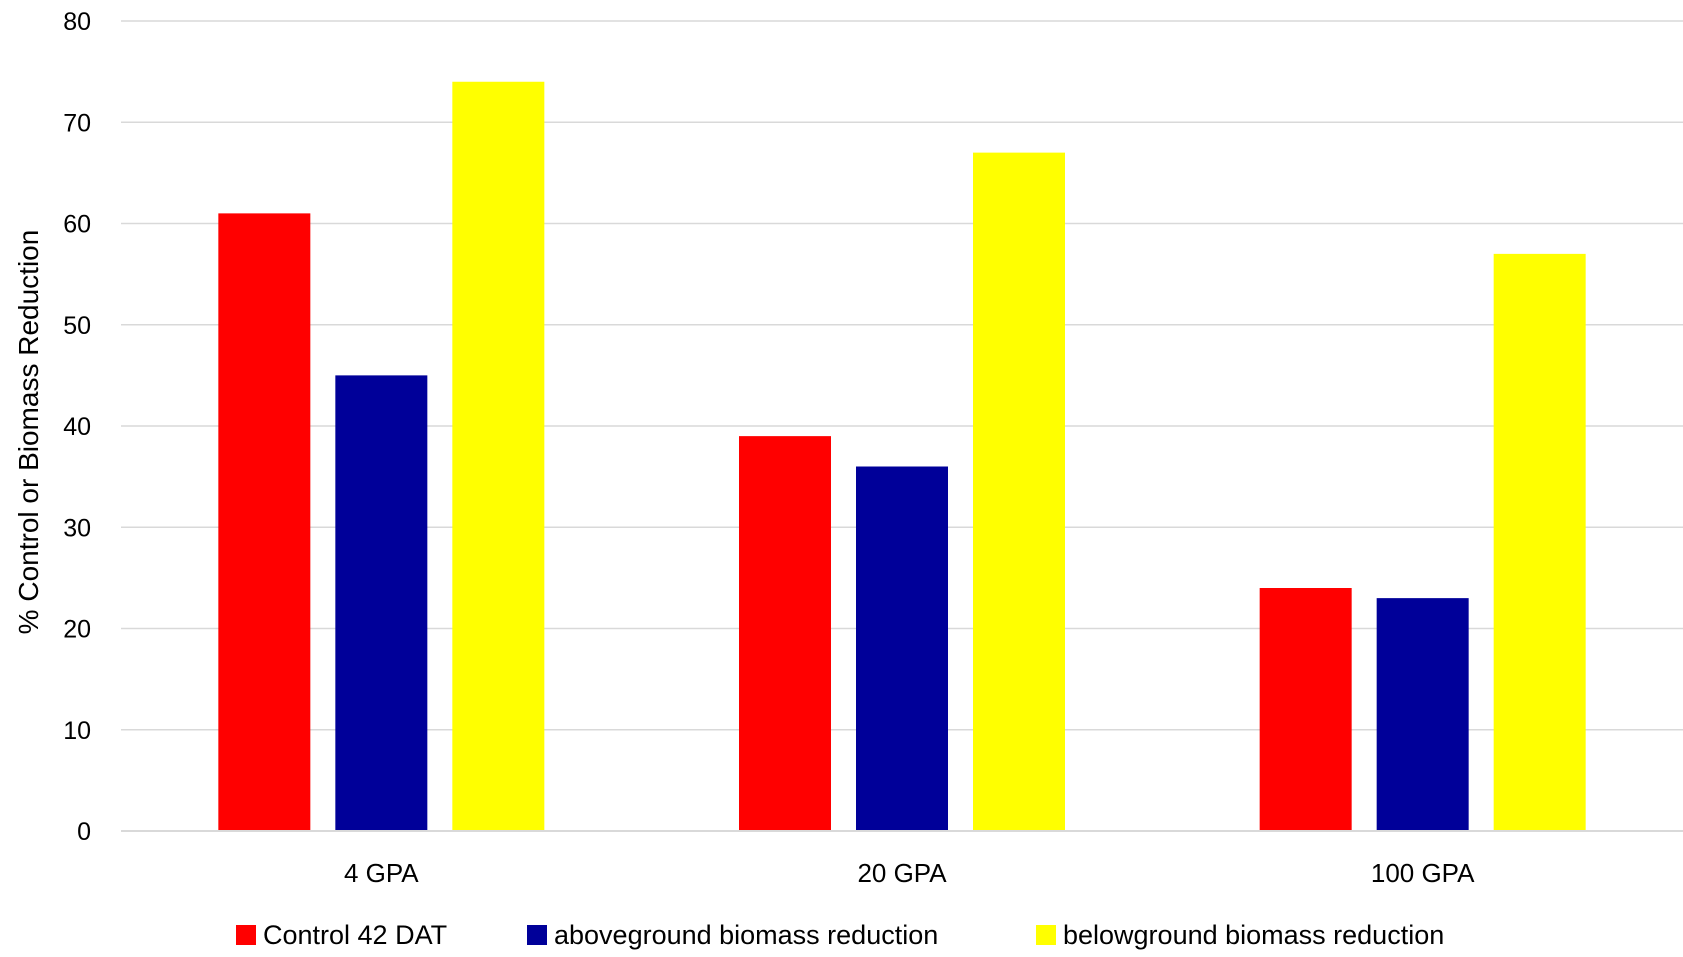 This screenshot has width=1683, height=957. I want to click on y-tick-label: 70, so click(77, 123).